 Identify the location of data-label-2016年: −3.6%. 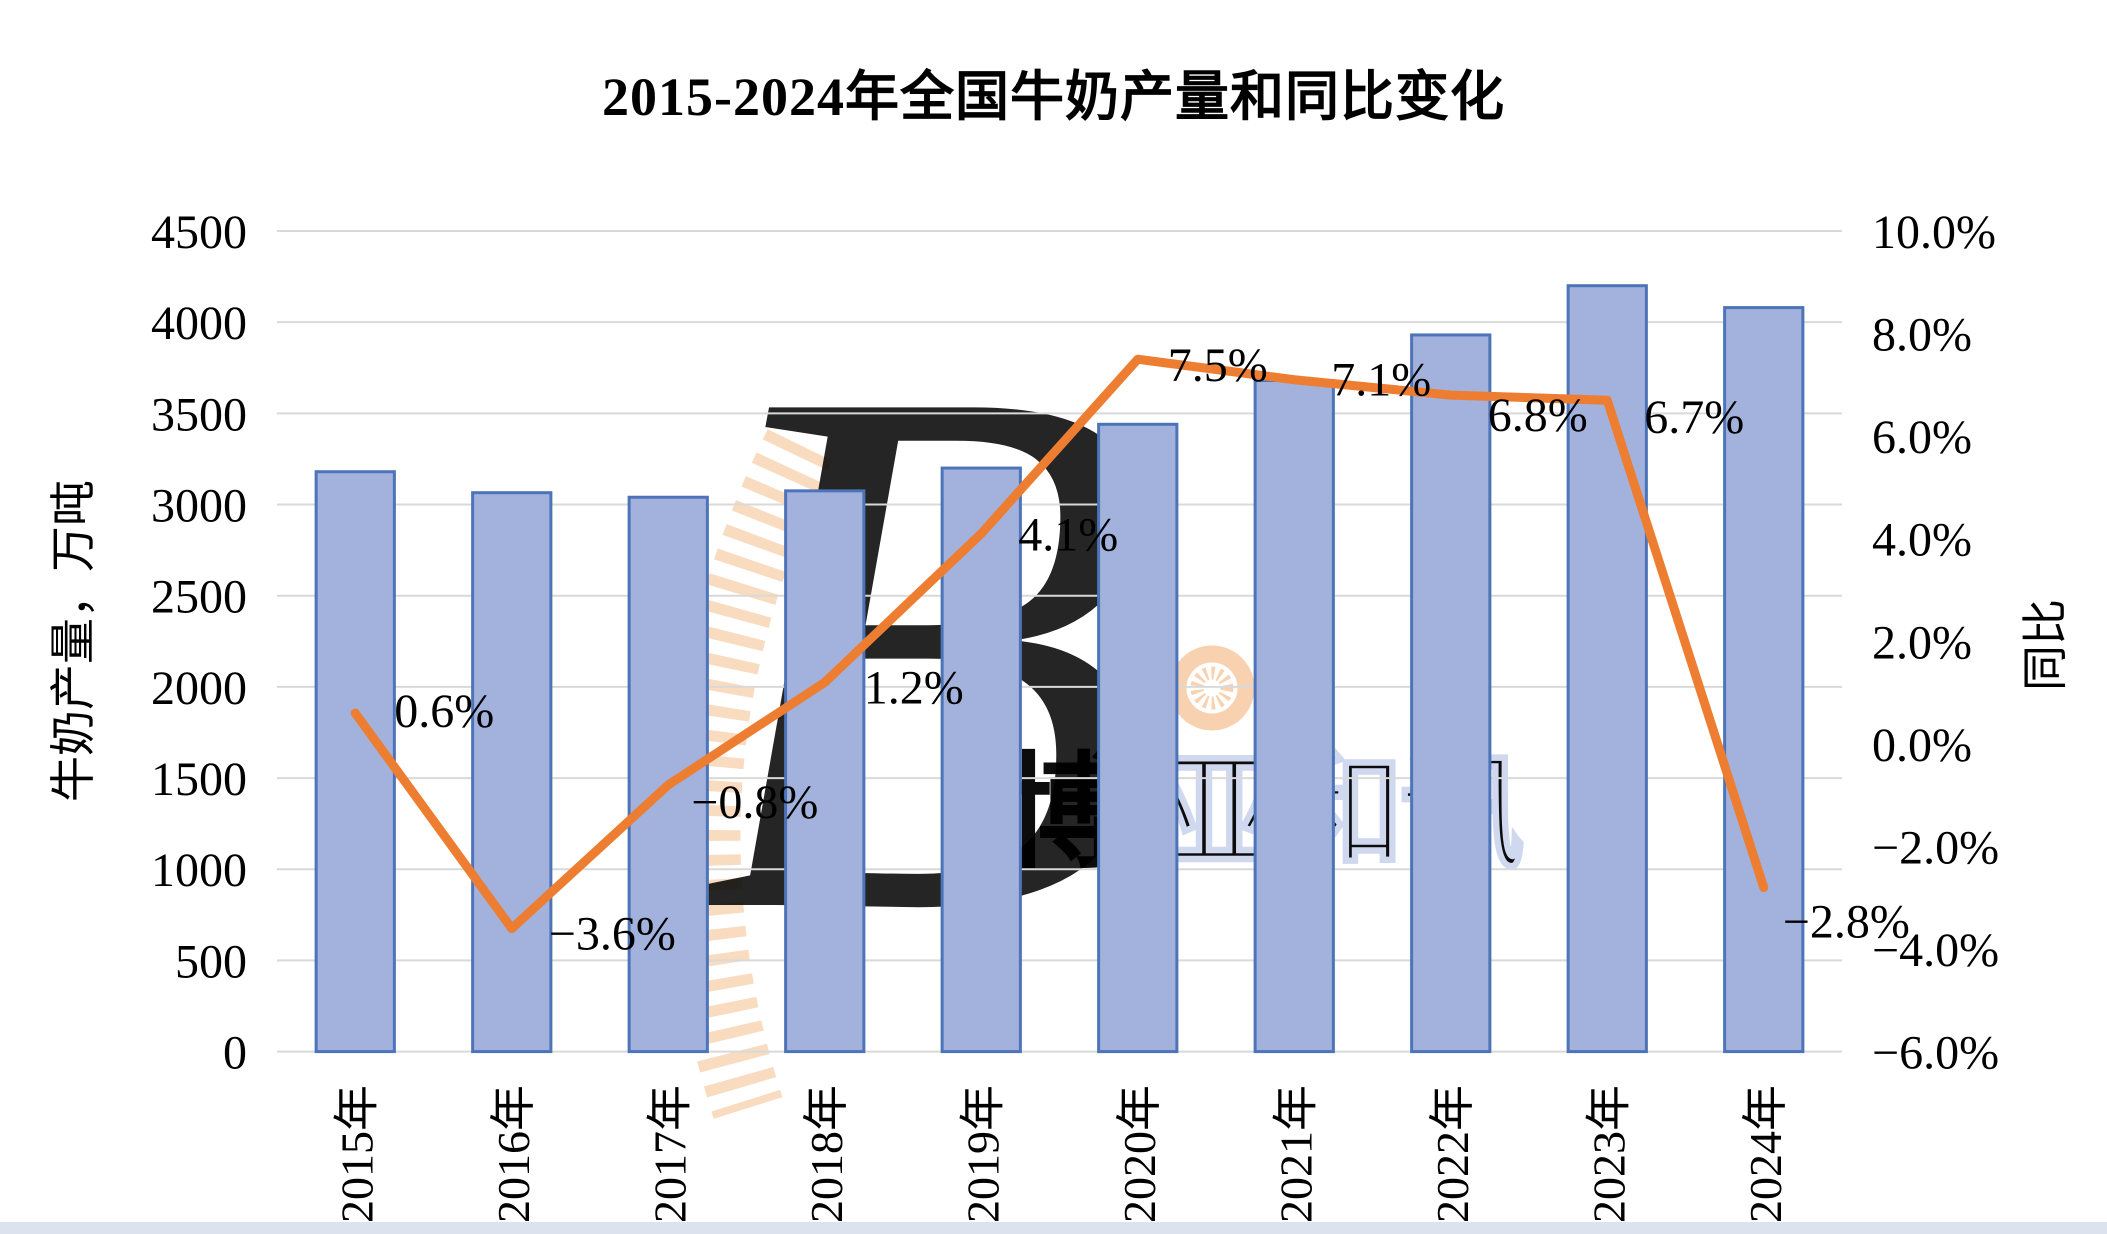
(612, 934).